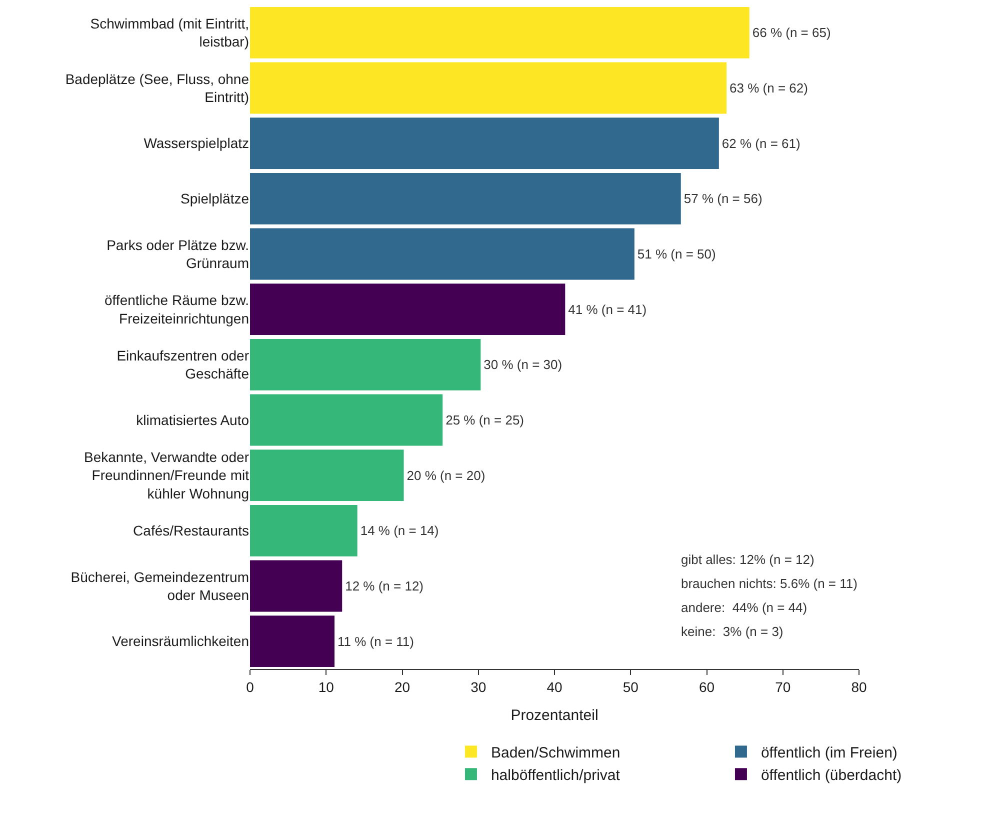 The image size is (996, 819). What do you see at coordinates (554, 686) in the screenshot?
I see `x-tick-label: 40` at bounding box center [554, 686].